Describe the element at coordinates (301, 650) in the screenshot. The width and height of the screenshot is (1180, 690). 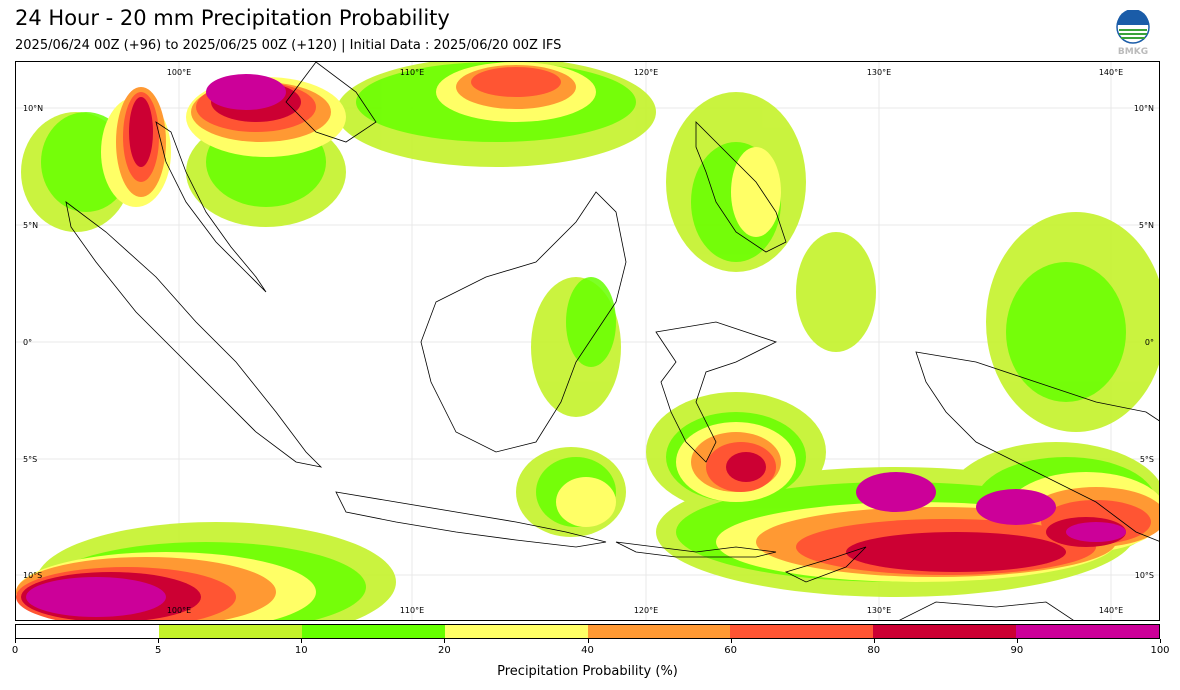
I see `colorbar-tick-label: 10` at that location.